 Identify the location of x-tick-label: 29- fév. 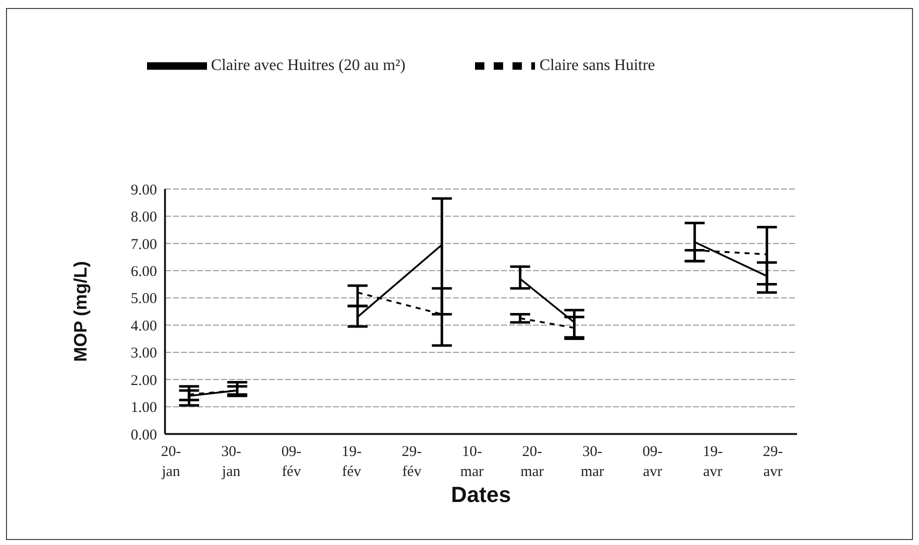
(412, 462).